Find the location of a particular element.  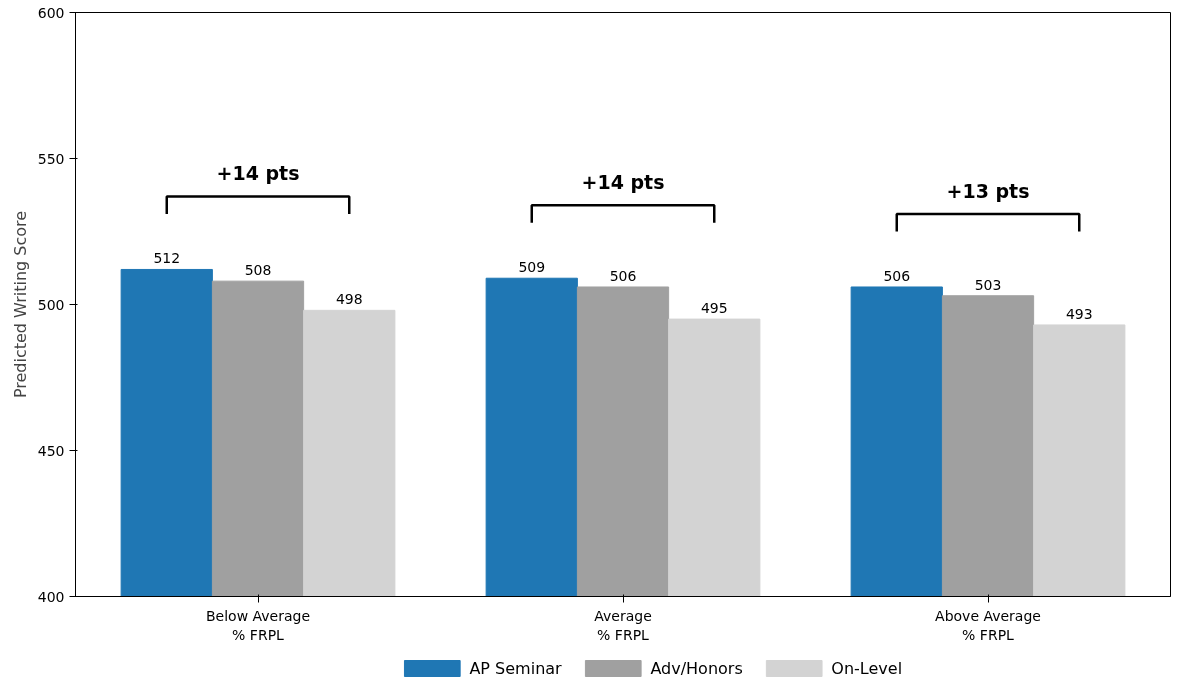

data-label: 512 is located at coordinates (167, 258).